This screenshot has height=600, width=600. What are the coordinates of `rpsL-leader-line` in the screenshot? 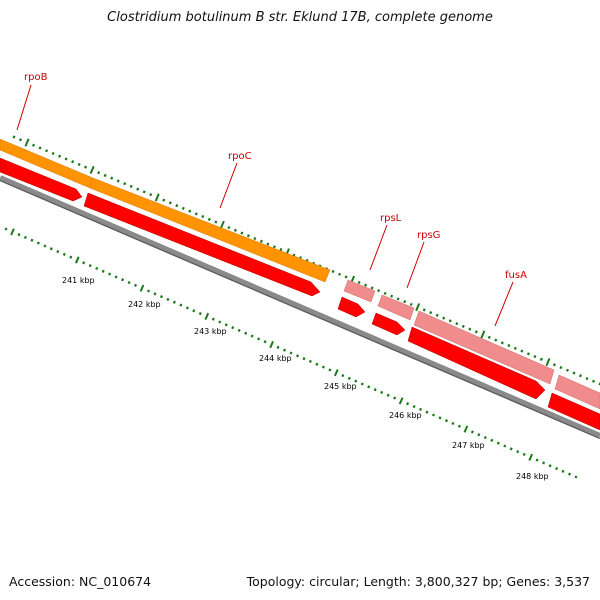 It's located at (378, 247).